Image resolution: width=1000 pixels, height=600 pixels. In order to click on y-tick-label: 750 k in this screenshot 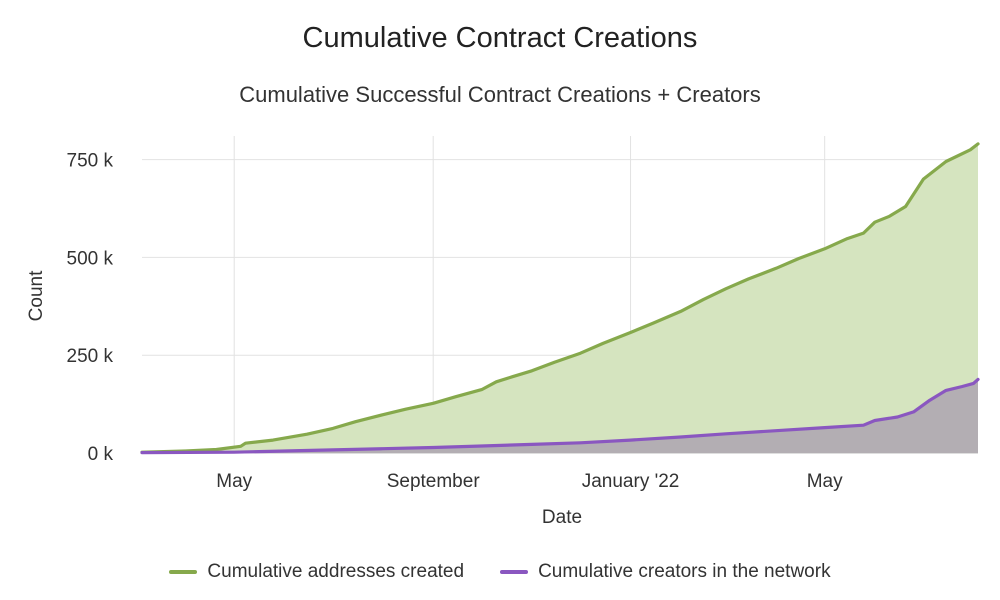, I will do `click(90, 161)`.